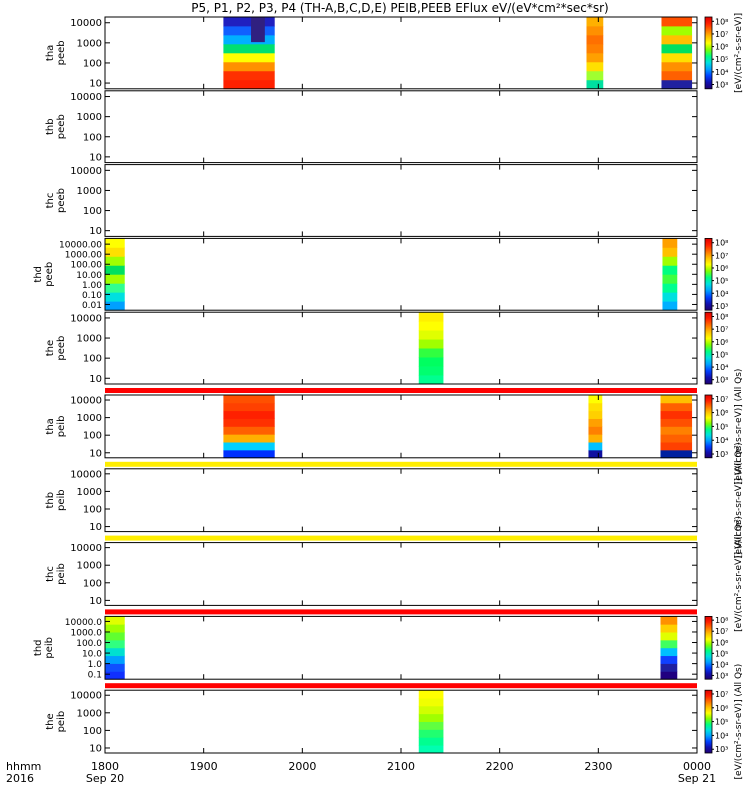 The image size is (750, 800). What do you see at coordinates (92, 655) in the screenshot?
I see `y-tick-label: 10.0` at bounding box center [92, 655].